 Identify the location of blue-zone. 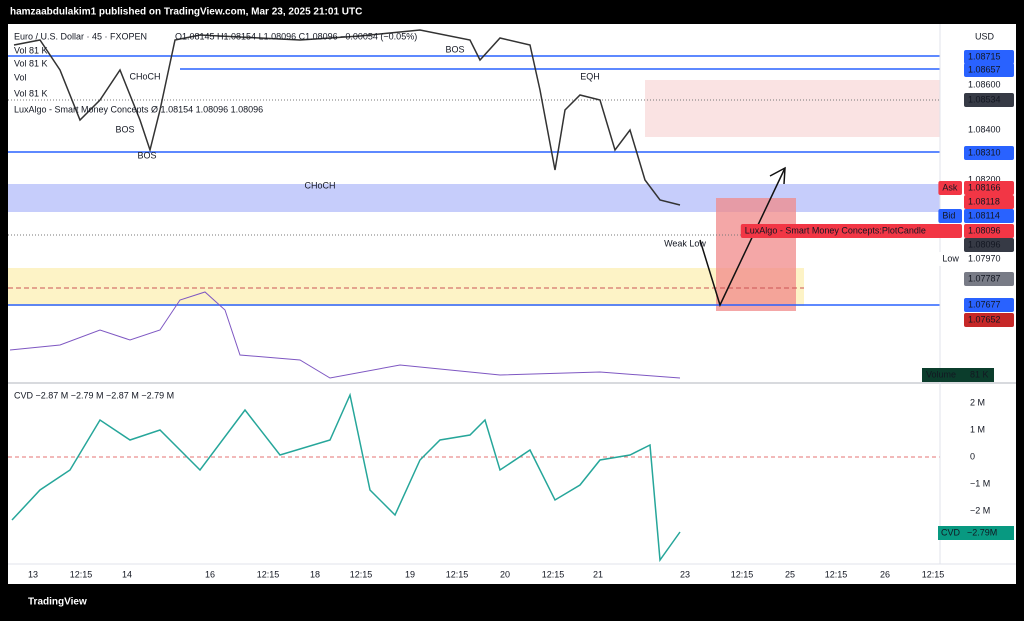
(474, 198).